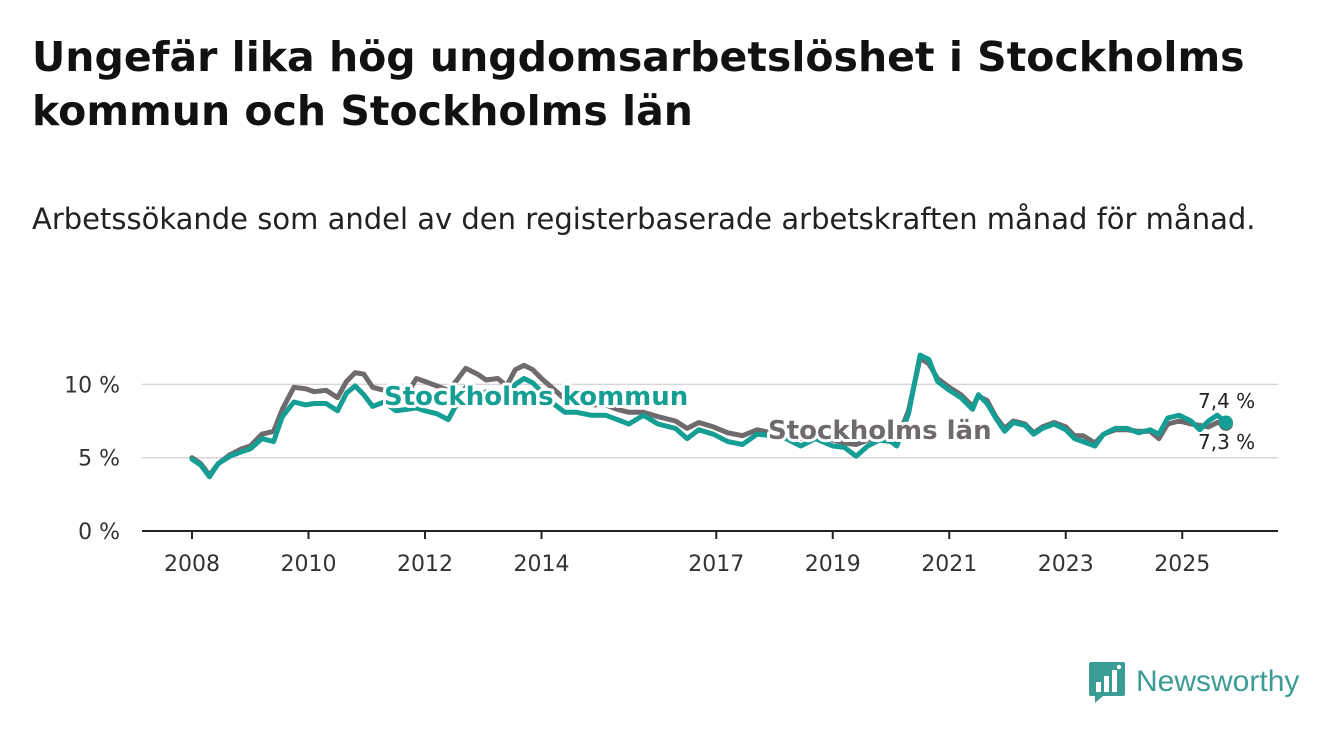 This screenshot has width=1340, height=734. Describe the element at coordinates (833, 564) in the screenshot. I see `x-tick-label: 2019` at that location.